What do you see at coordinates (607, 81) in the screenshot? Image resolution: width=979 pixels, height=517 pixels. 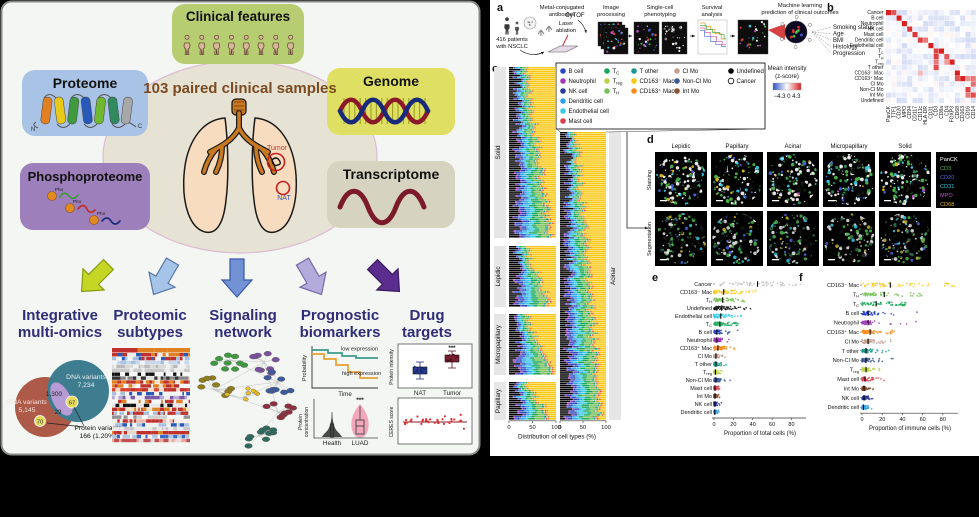 I see `legend-dot-treg` at bounding box center [607, 81].